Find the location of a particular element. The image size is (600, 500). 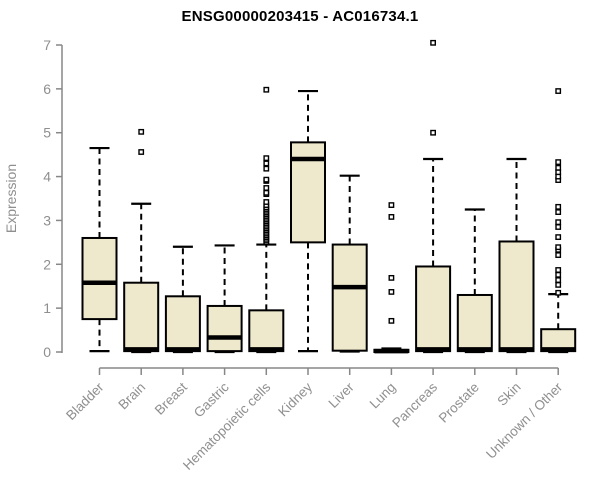

x-tick-label-bladder: Bladder is located at coordinates (85, 401).